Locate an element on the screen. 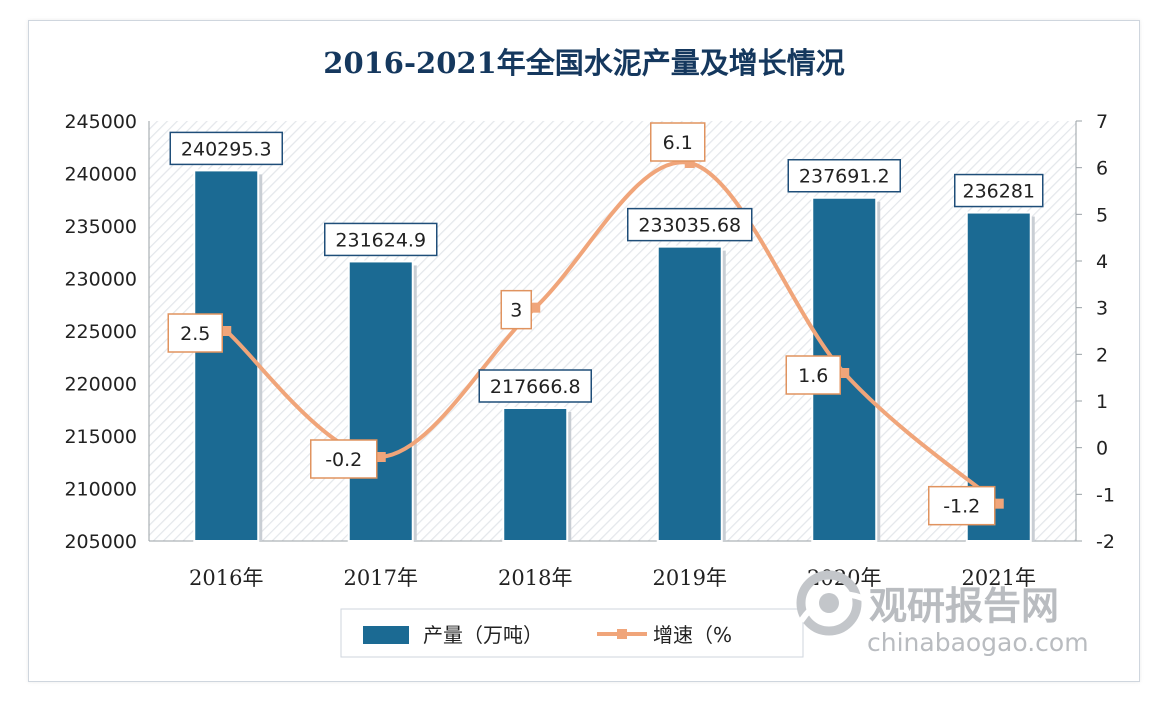  y-right-tick-label: 3 is located at coordinates (1102, 309).